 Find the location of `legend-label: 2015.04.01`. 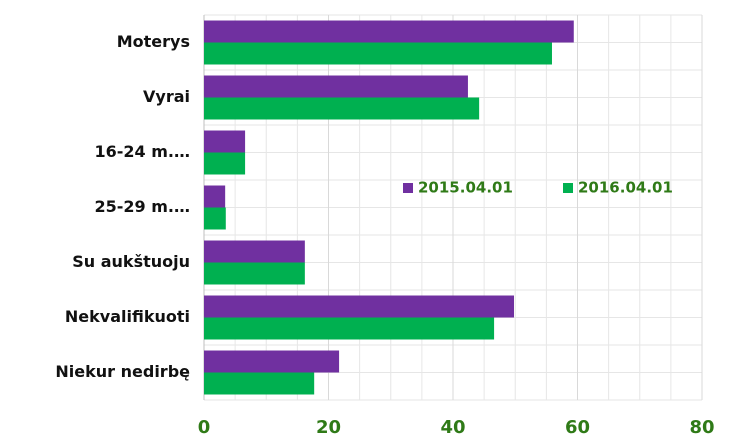

legend-label: 2015.04.01 is located at coordinates (465, 188).